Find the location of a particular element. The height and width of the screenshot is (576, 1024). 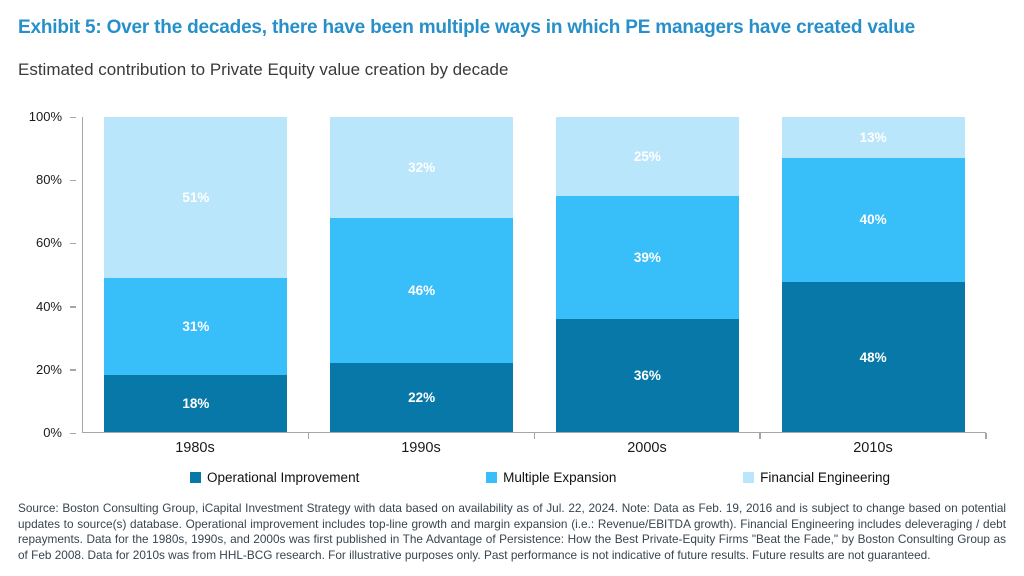

y-tick-label: 40% is located at coordinates (48, 306).